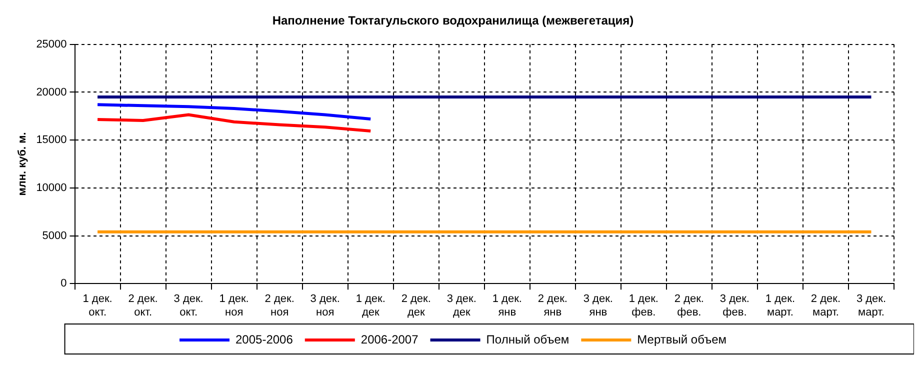  Describe the element at coordinates (143, 305) in the screenshot. I see `x-tick-label: 2 дек. окт.` at that location.